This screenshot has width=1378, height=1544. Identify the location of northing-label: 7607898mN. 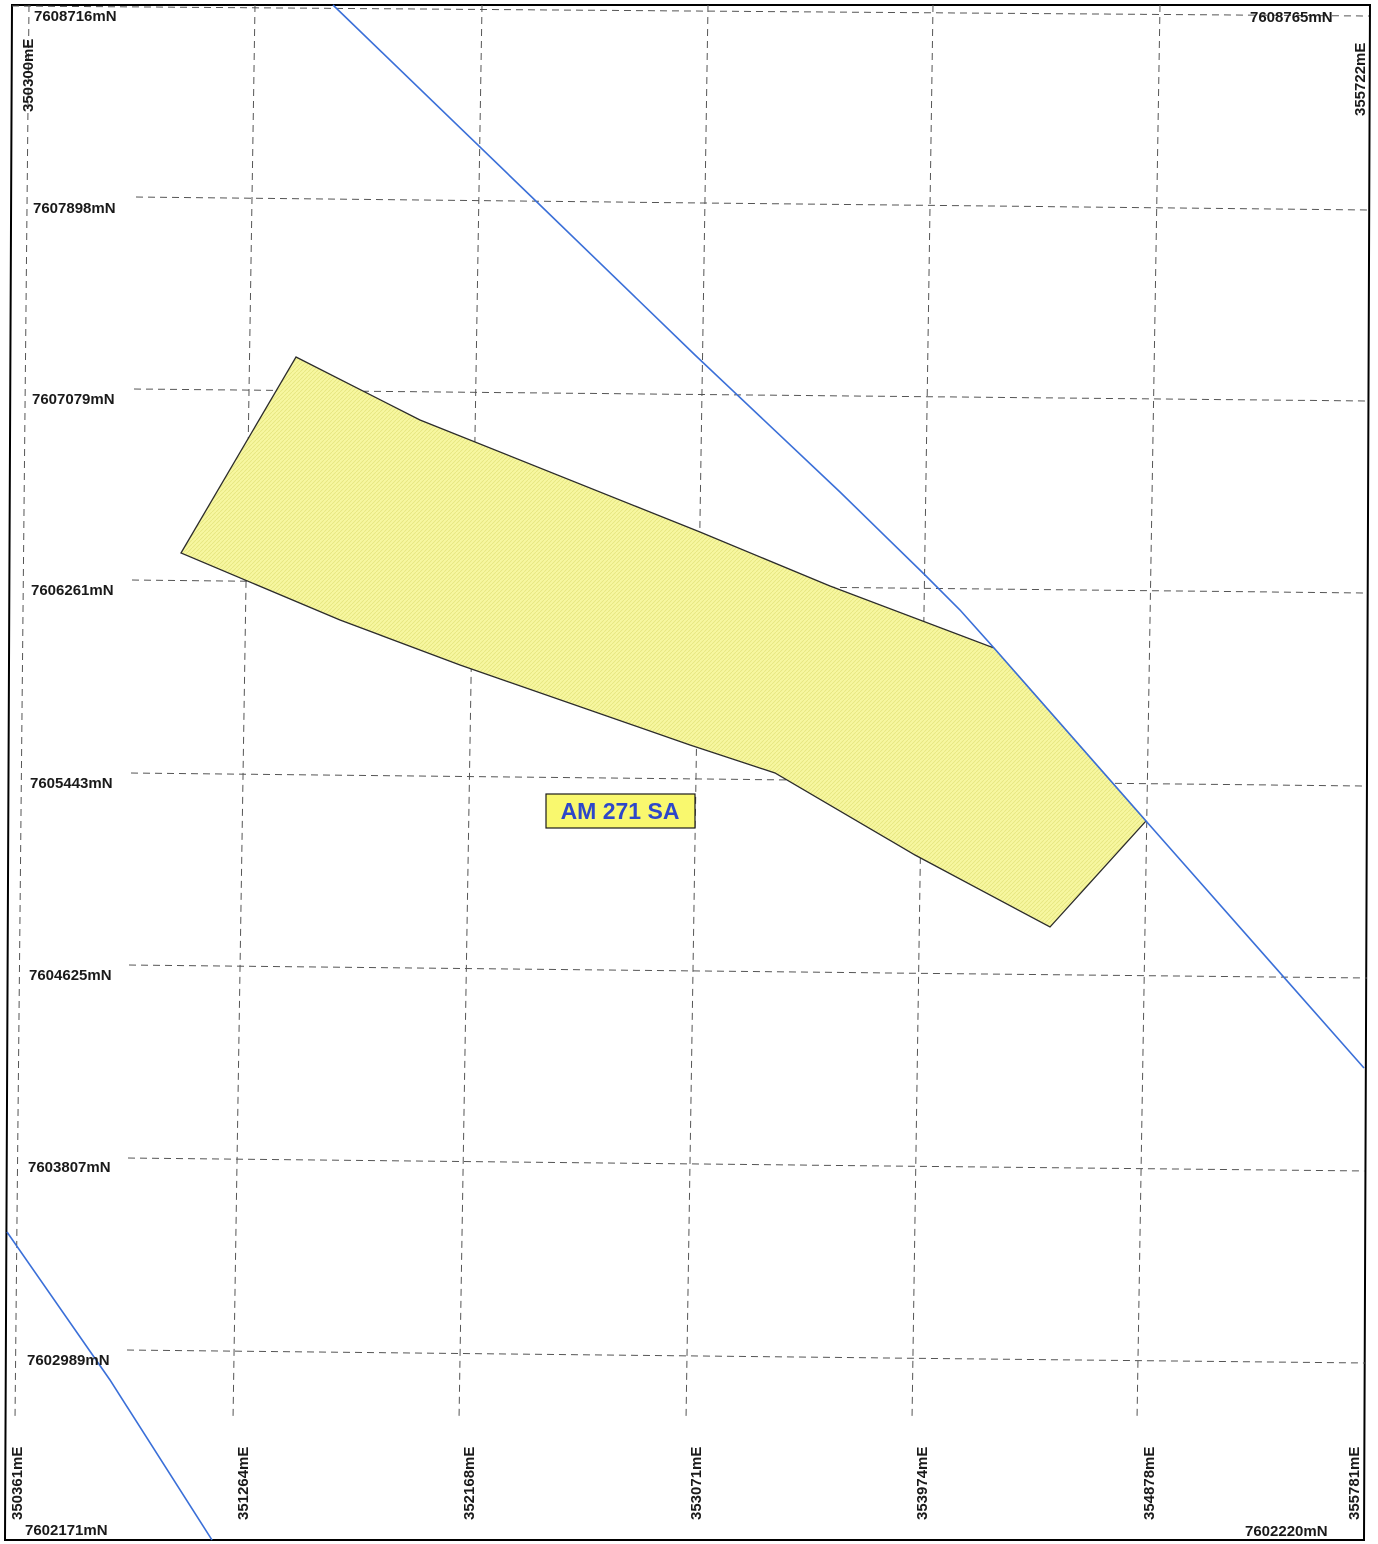
(74, 208).